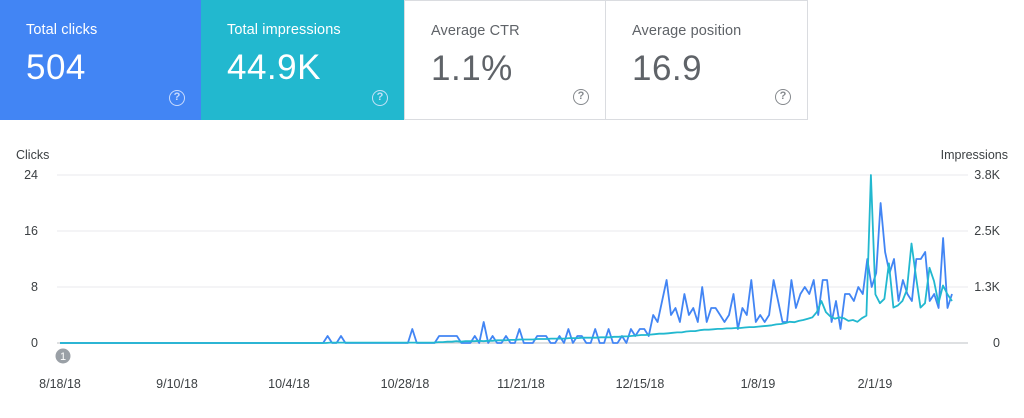  I want to click on annotation-label: 1, so click(63, 357).